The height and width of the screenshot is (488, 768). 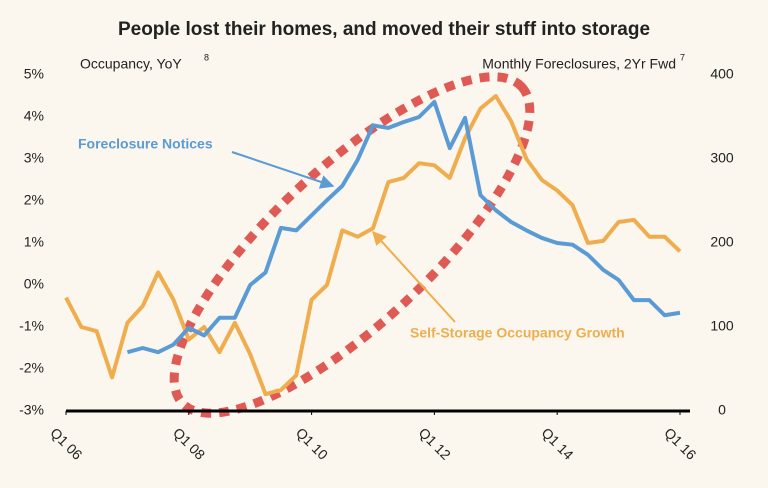 What do you see at coordinates (517, 333) in the screenshot?
I see `series-label: Self-Storage Occupancy Growth` at bounding box center [517, 333].